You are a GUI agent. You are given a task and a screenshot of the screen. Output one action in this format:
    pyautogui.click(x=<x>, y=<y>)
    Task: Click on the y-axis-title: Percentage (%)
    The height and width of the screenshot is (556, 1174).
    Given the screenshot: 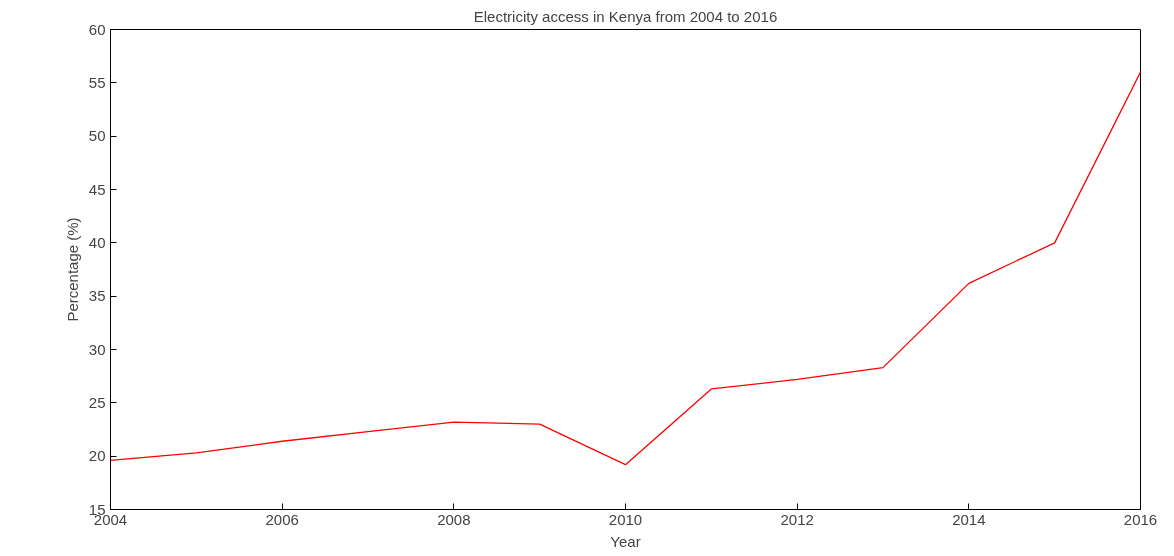 What is the action you would take?
    pyautogui.click(x=72, y=269)
    